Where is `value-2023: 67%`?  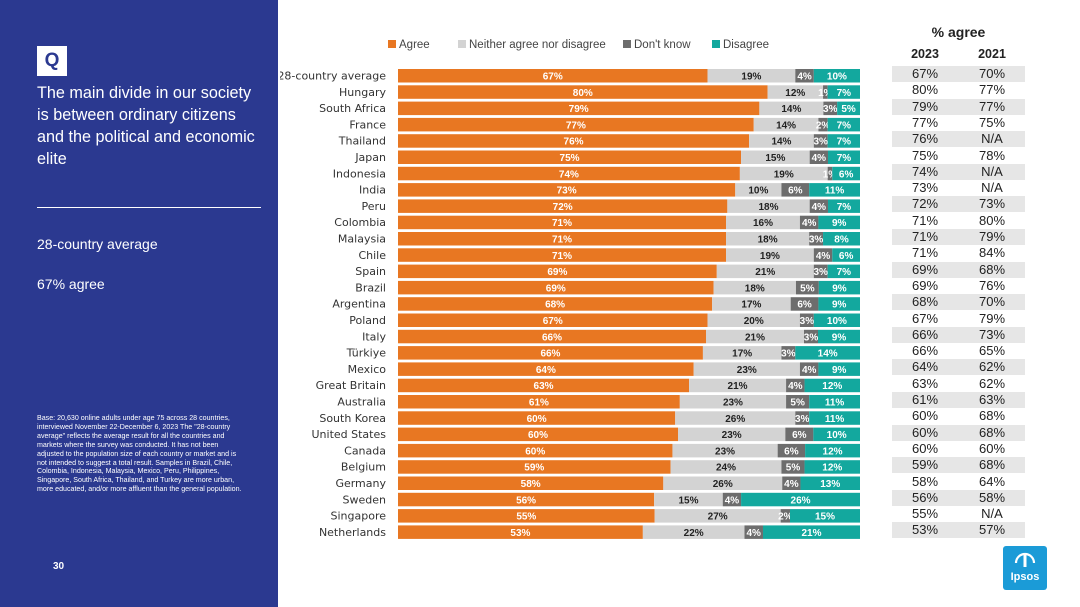
value-2023: 67% is located at coordinates (925, 318).